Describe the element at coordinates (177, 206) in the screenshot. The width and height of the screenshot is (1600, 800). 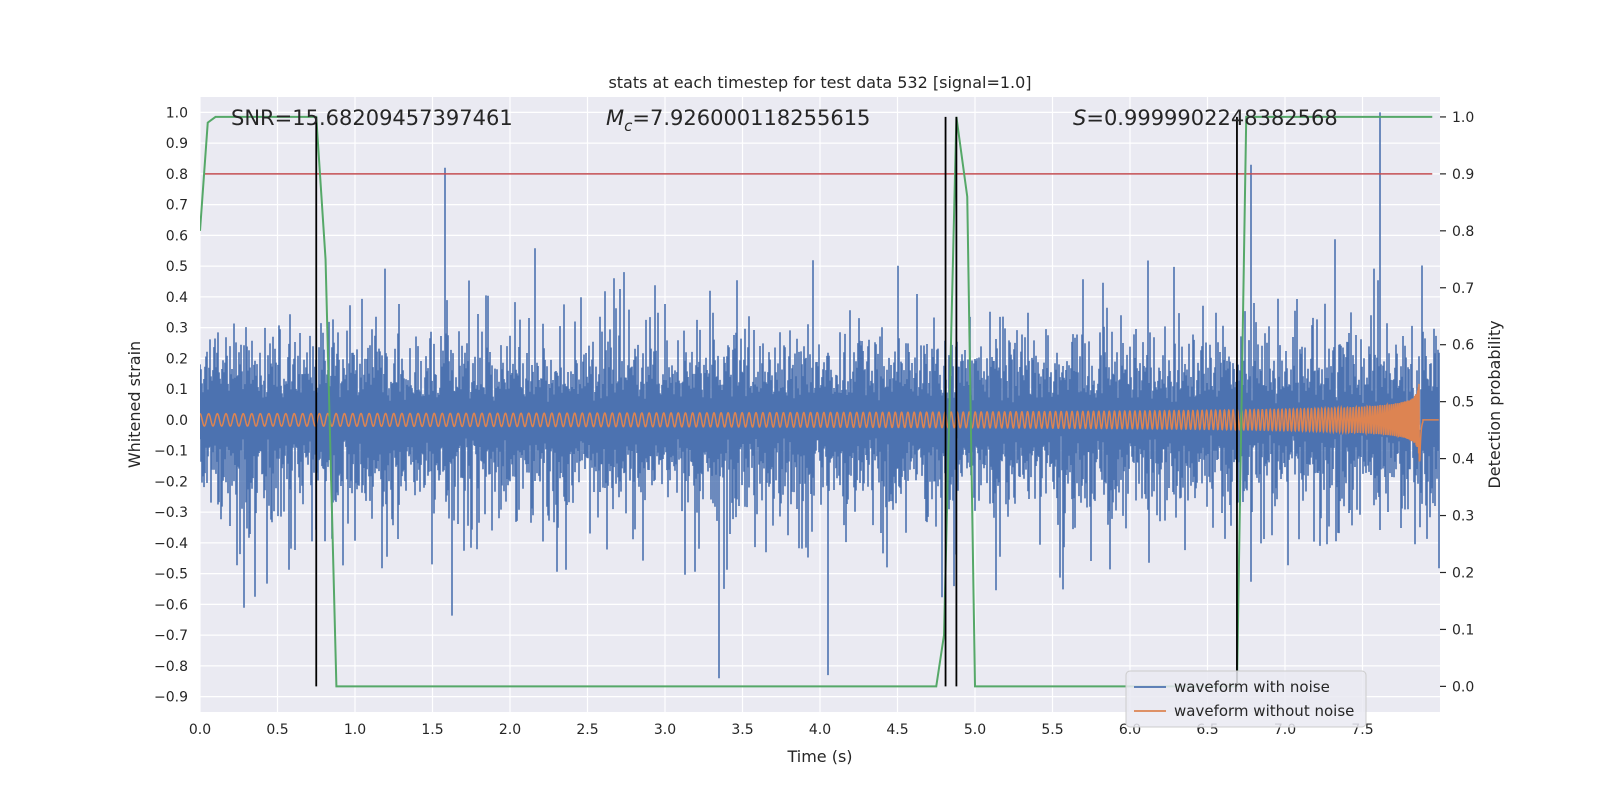
I see `y-tick-label: 0.7` at that location.